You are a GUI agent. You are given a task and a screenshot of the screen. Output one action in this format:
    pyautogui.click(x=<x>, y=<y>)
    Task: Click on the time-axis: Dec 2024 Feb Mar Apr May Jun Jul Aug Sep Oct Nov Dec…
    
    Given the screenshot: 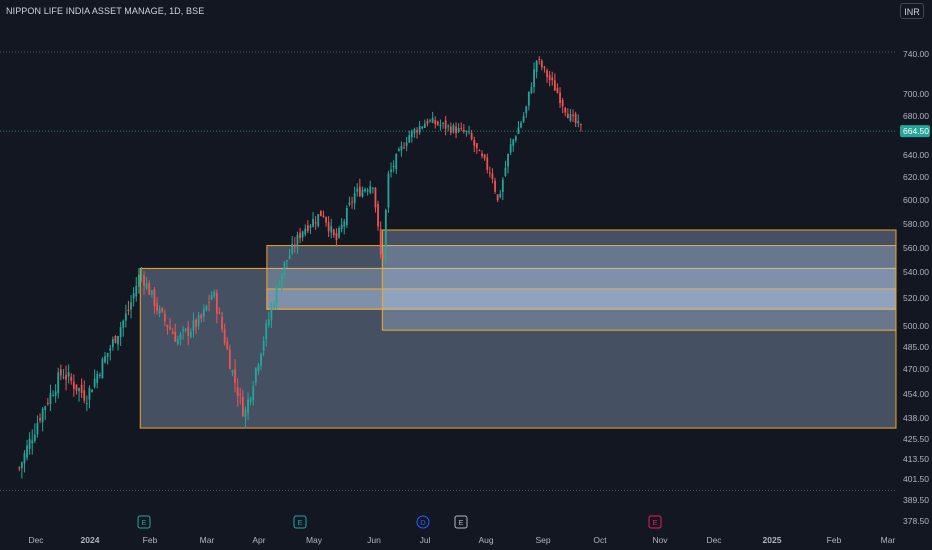 What is the action you would take?
    pyautogui.click(x=461, y=540)
    